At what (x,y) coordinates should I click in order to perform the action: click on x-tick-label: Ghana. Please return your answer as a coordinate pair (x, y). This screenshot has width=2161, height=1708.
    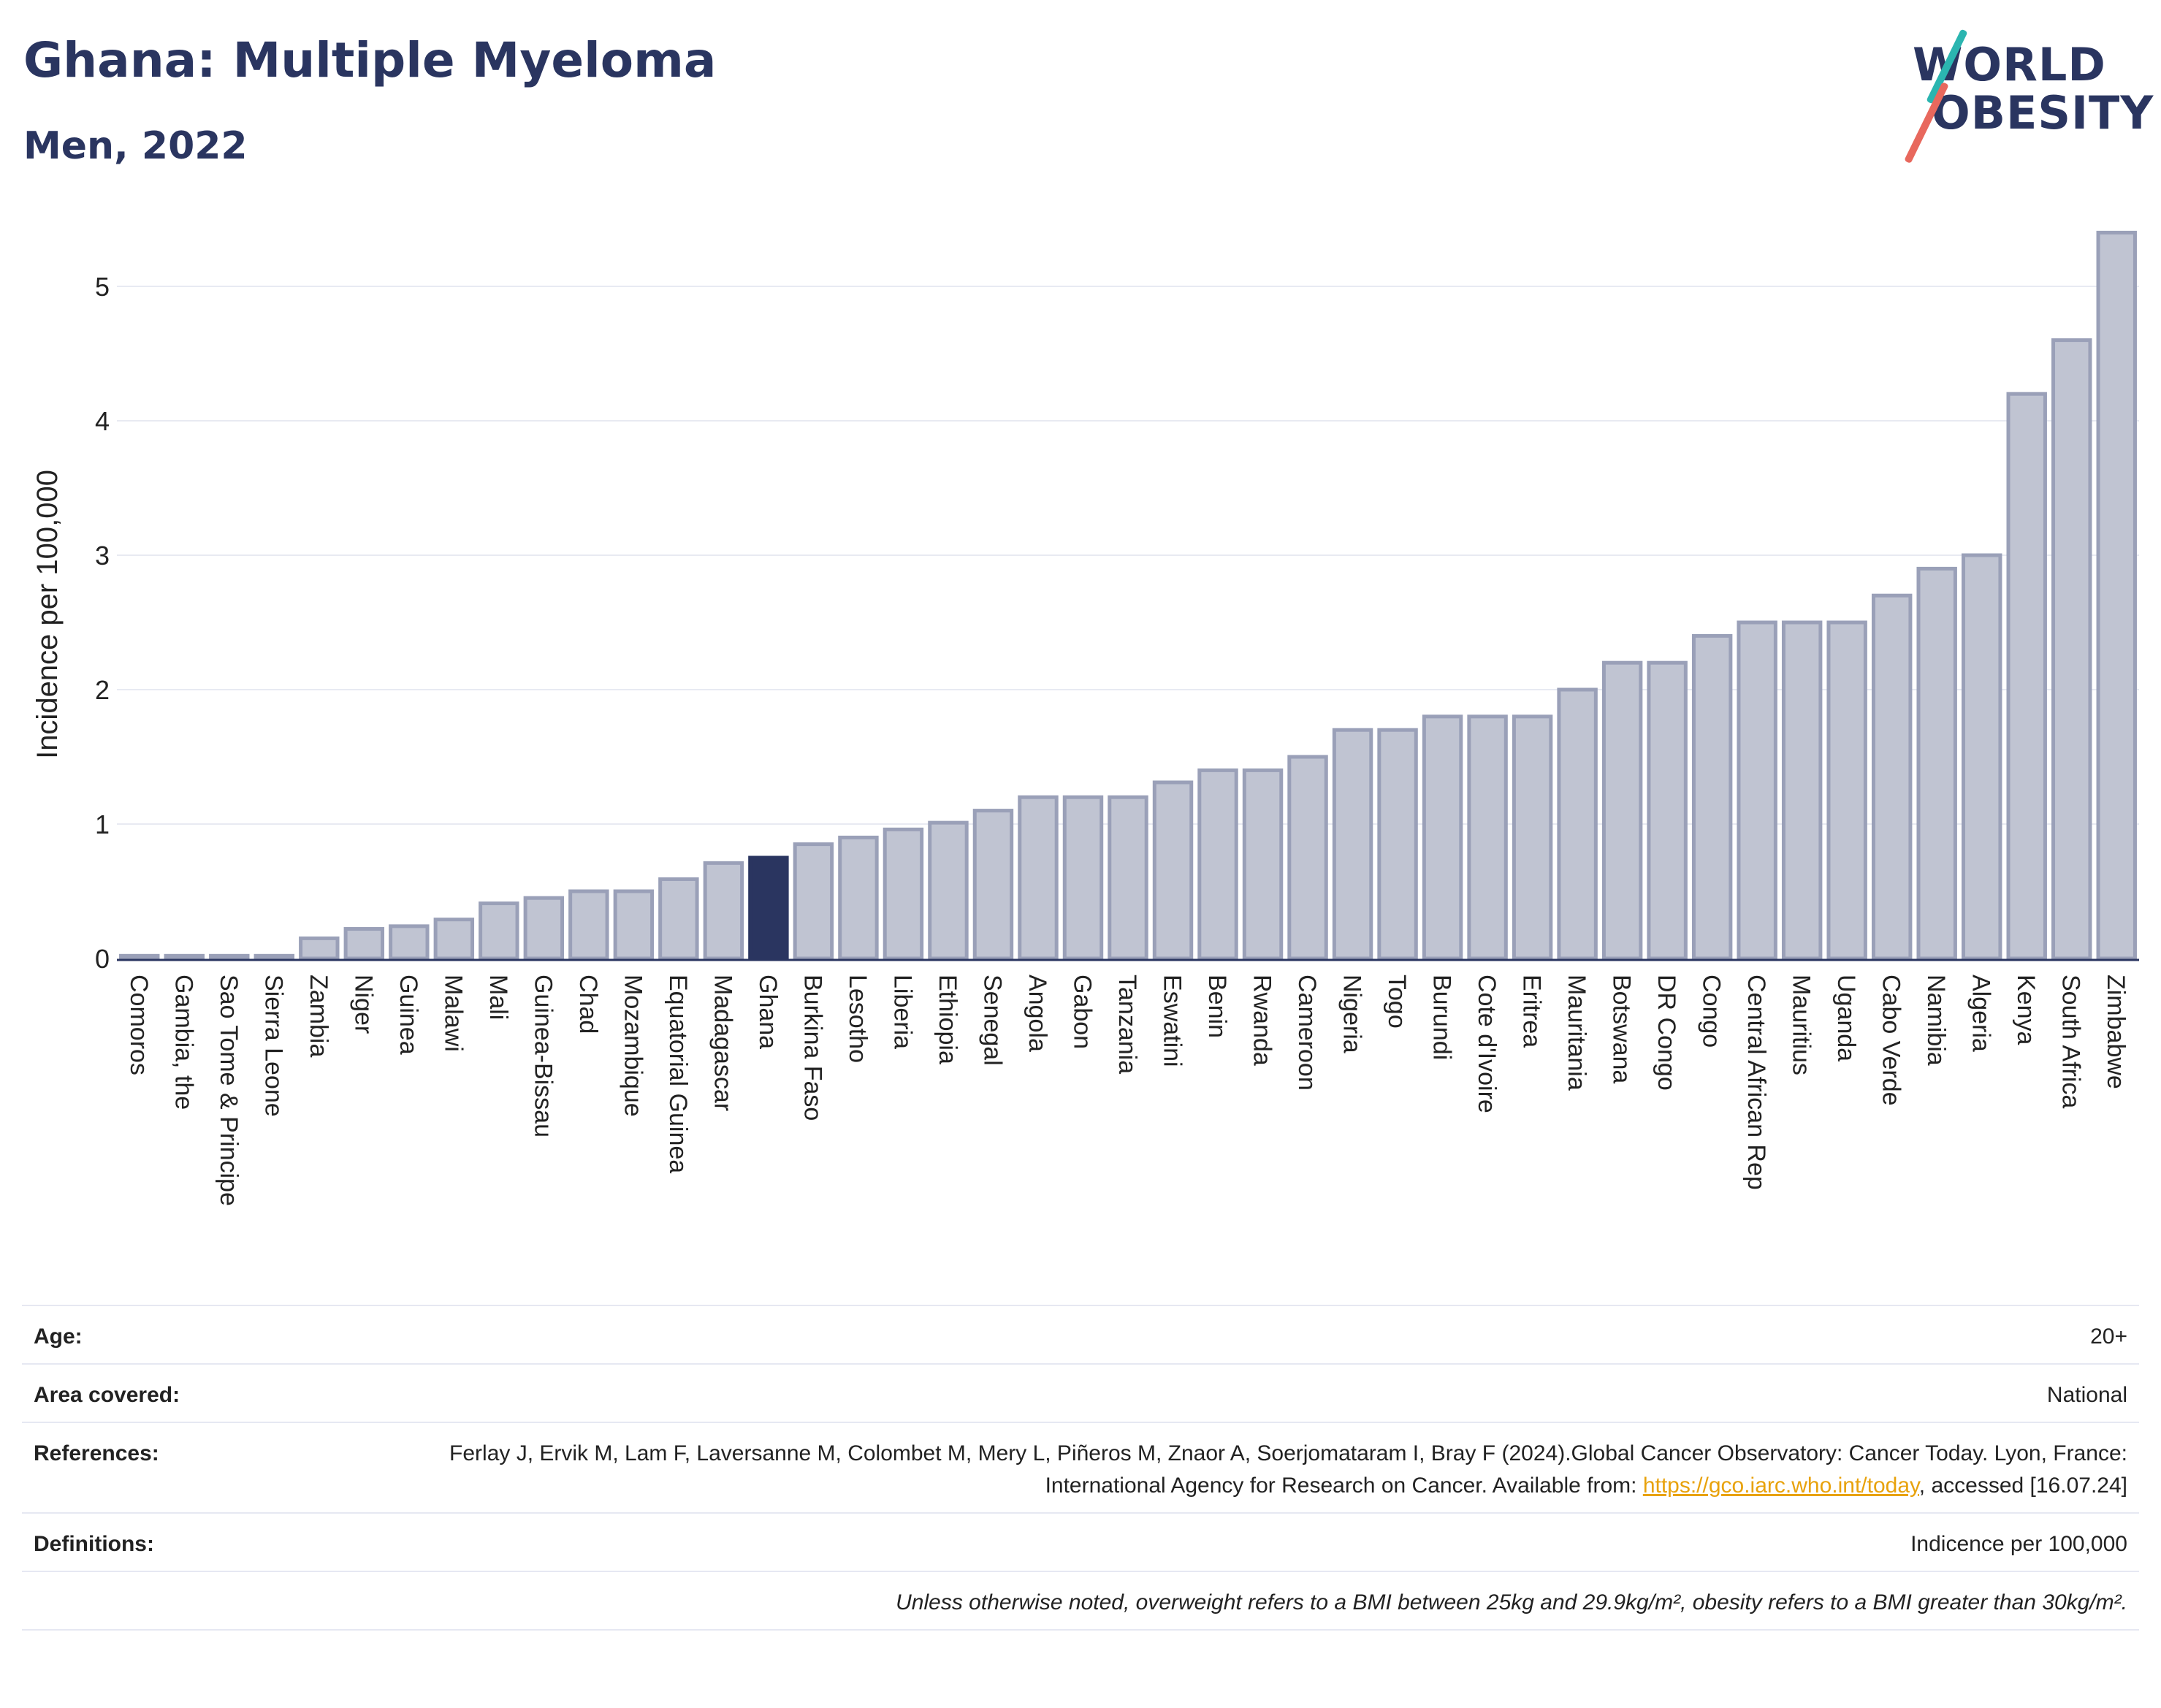
    Looking at the image, I should click on (768, 1012).